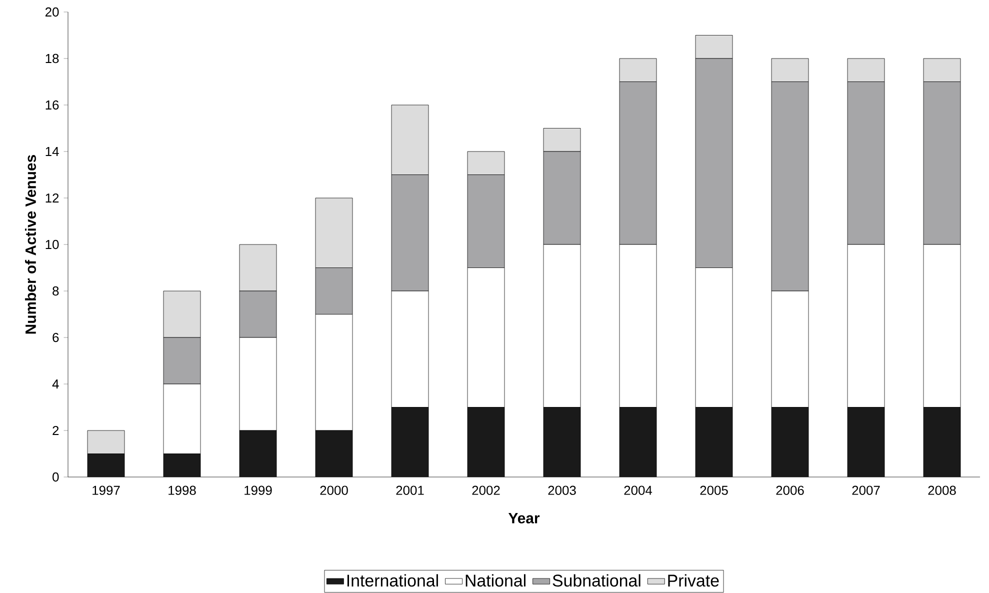 The height and width of the screenshot is (593, 989). I want to click on y-tick-label: 4, so click(55, 384).